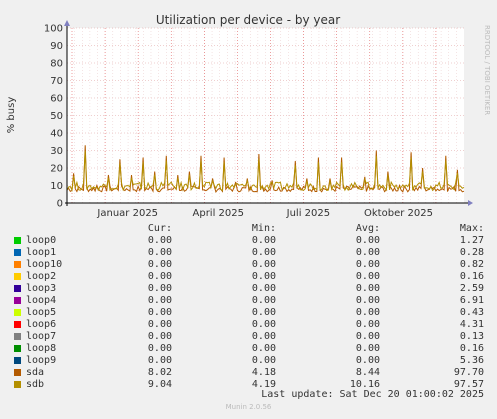 The height and width of the screenshot is (419, 497). Describe the element at coordinates (248, 301) in the screenshot. I see `legend-row-loop4: loop4 0.00 0.00 0.00 6.91` at that location.